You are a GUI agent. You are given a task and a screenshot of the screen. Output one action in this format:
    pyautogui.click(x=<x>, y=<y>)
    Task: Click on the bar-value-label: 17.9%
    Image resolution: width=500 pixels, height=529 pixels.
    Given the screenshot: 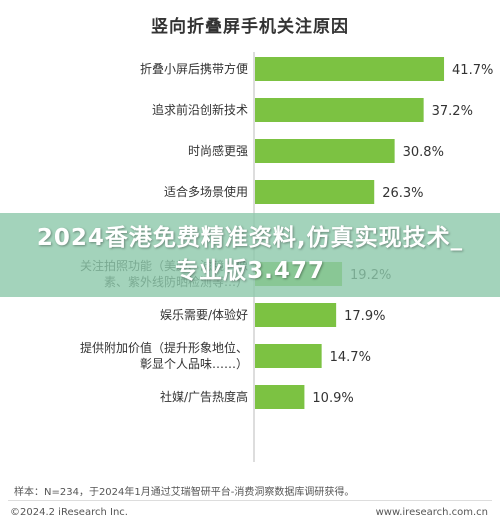 What is the action you would take?
    pyautogui.click(x=364, y=316)
    